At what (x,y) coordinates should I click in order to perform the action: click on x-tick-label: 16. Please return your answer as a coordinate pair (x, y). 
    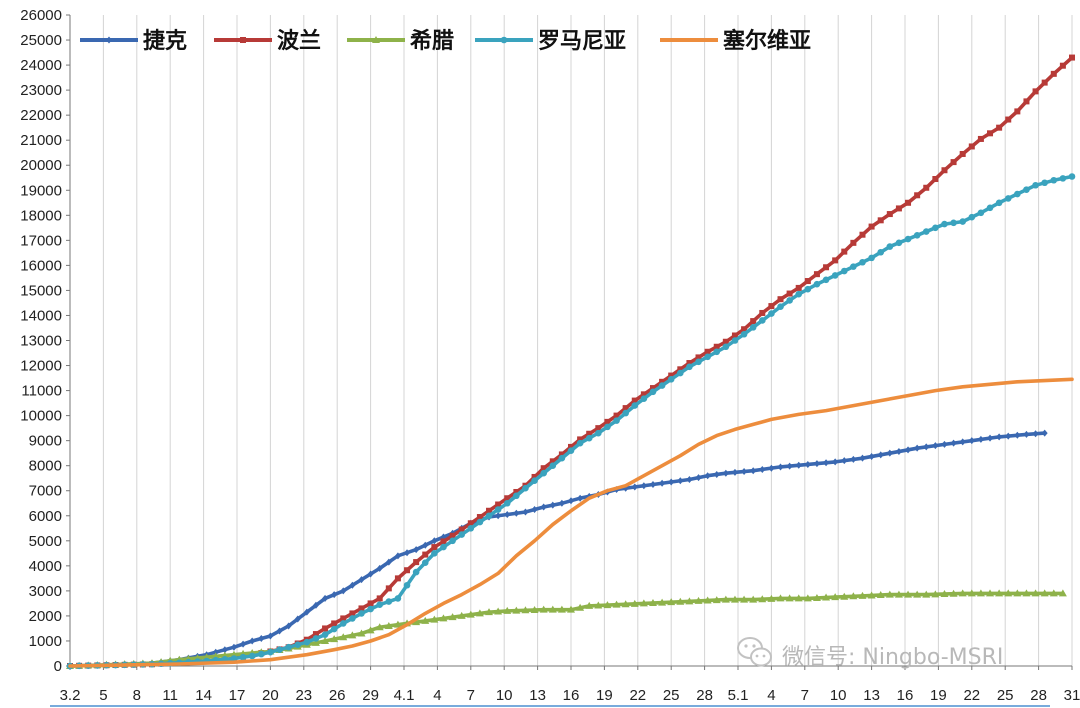
    Looking at the image, I should click on (571, 695).